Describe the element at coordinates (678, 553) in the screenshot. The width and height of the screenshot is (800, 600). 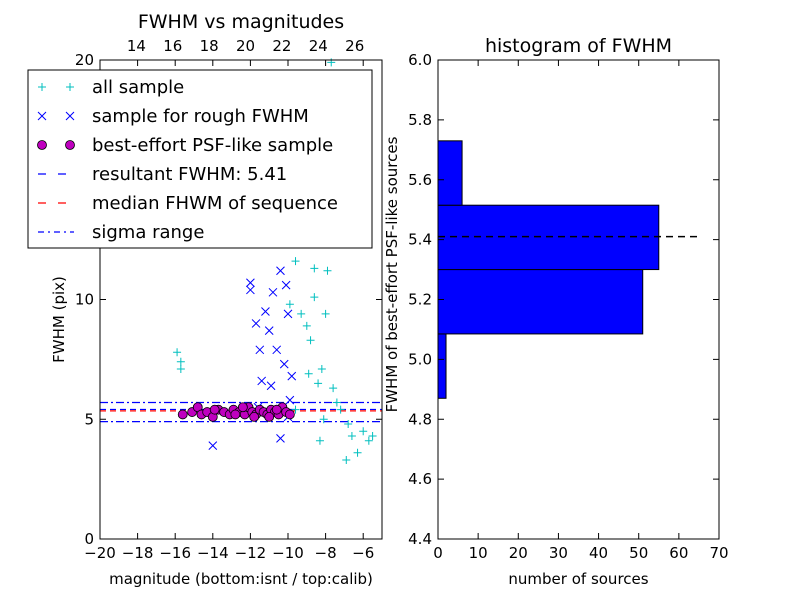
I see `x-tick-label: 60` at that location.